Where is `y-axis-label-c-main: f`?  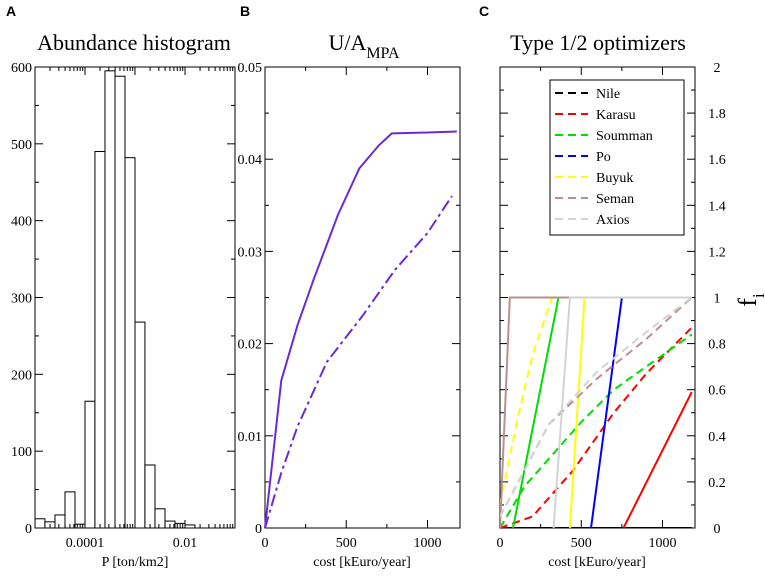 y-axis-label-c-main: f is located at coordinates (747, 302).